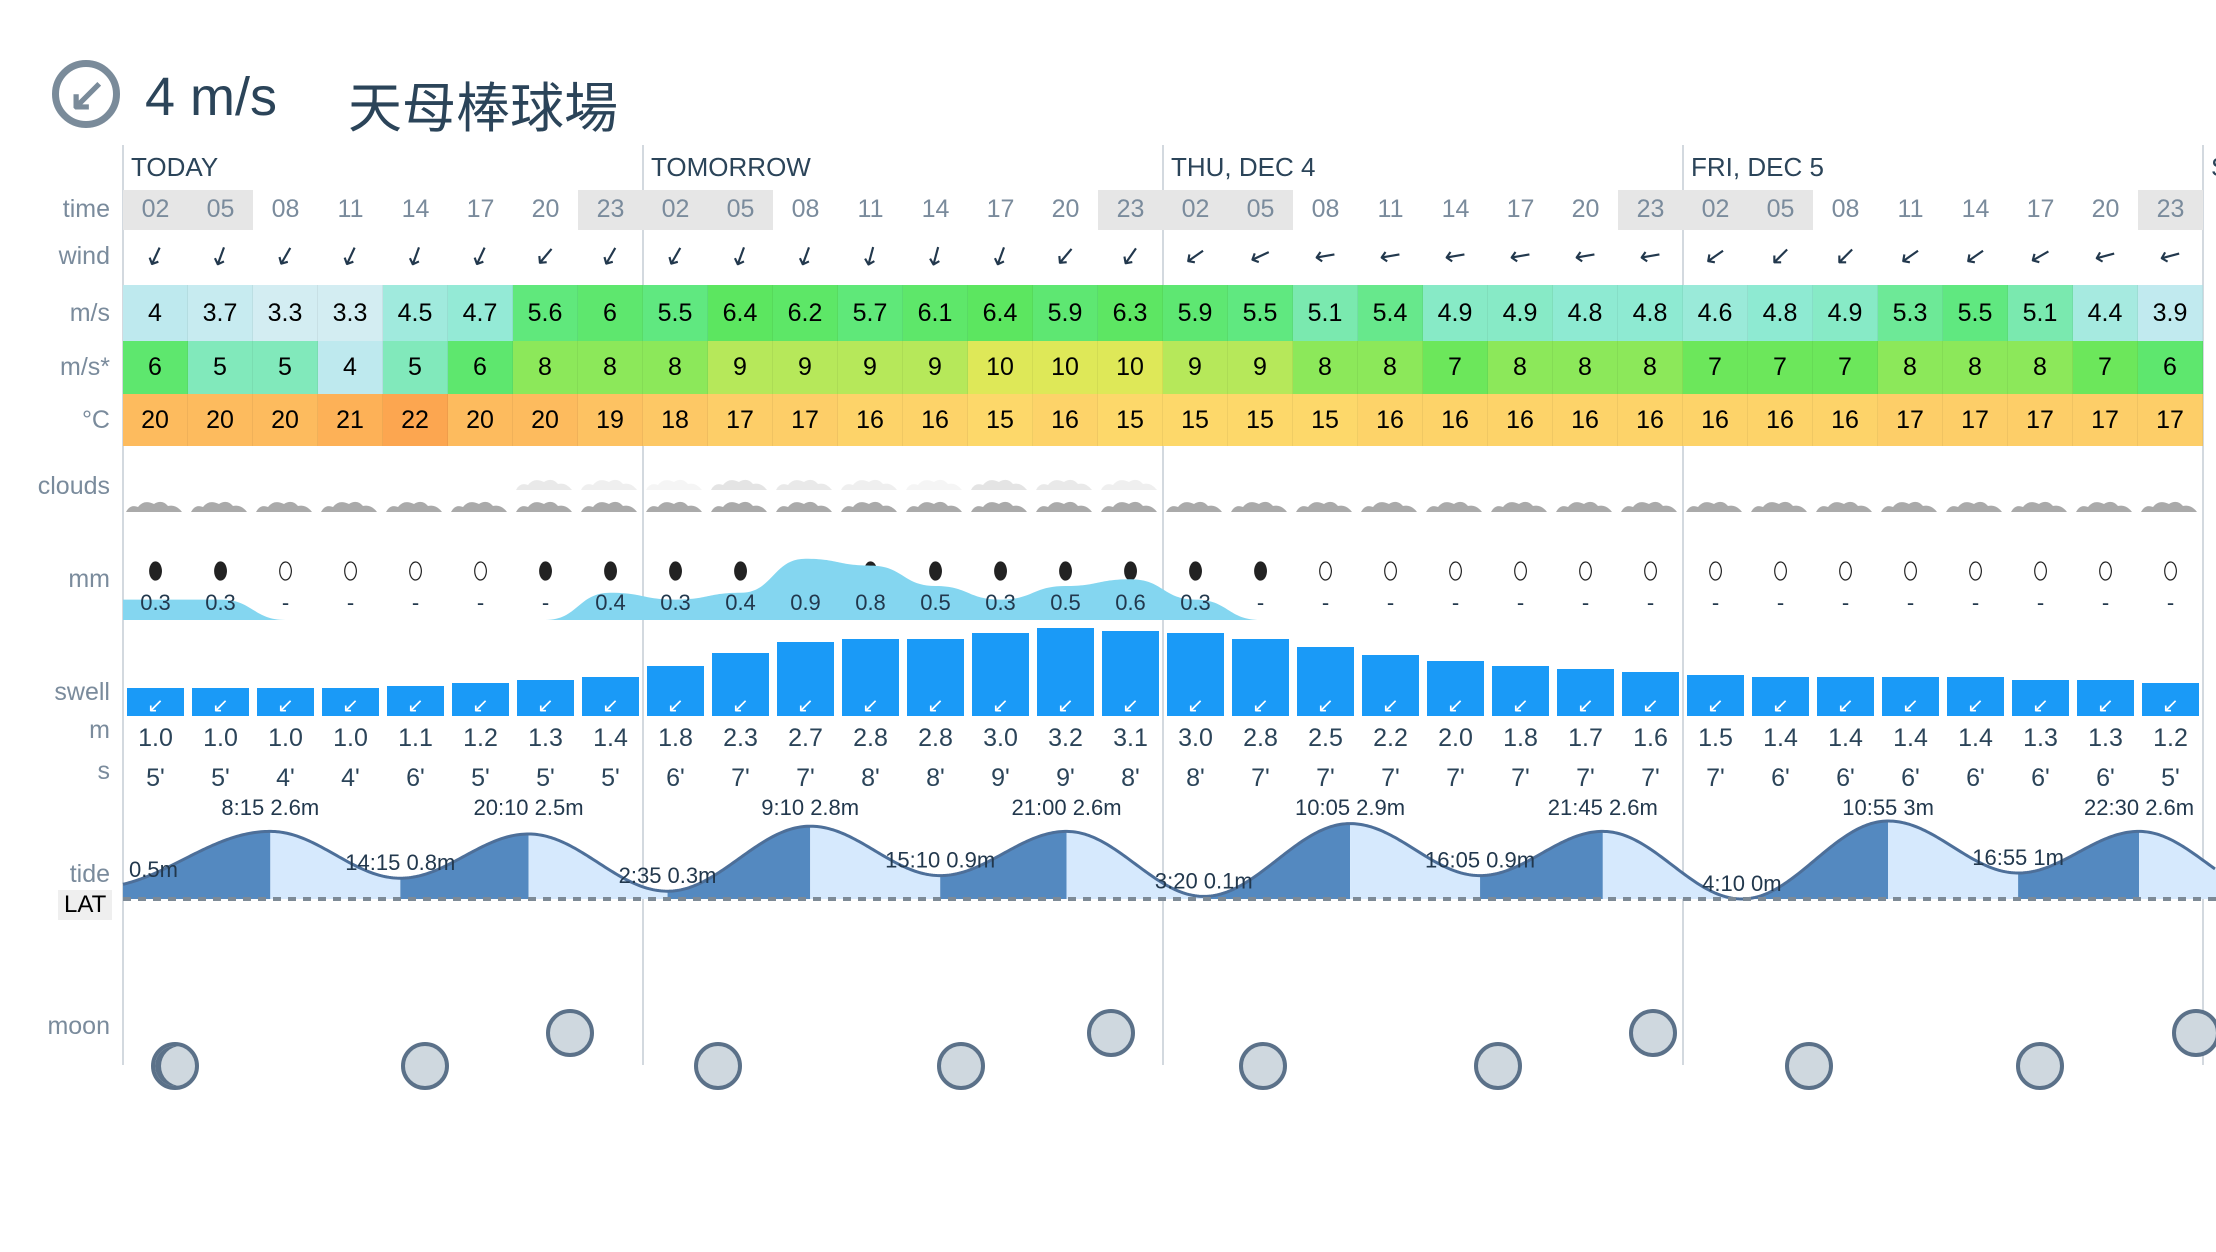 The height and width of the screenshot is (1252, 2216). Describe the element at coordinates (805, 602) in the screenshot. I see `rain-amount: 0.9` at that location.